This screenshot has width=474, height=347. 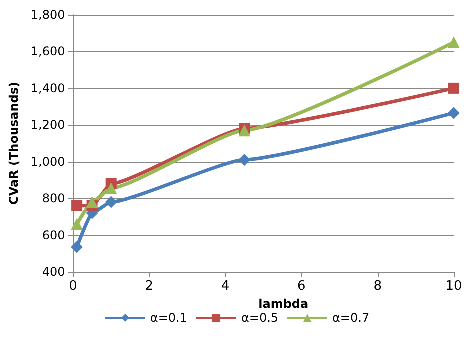 What do you see at coordinates (454, 286) in the screenshot?
I see `x-tick-label: 10` at bounding box center [454, 286].